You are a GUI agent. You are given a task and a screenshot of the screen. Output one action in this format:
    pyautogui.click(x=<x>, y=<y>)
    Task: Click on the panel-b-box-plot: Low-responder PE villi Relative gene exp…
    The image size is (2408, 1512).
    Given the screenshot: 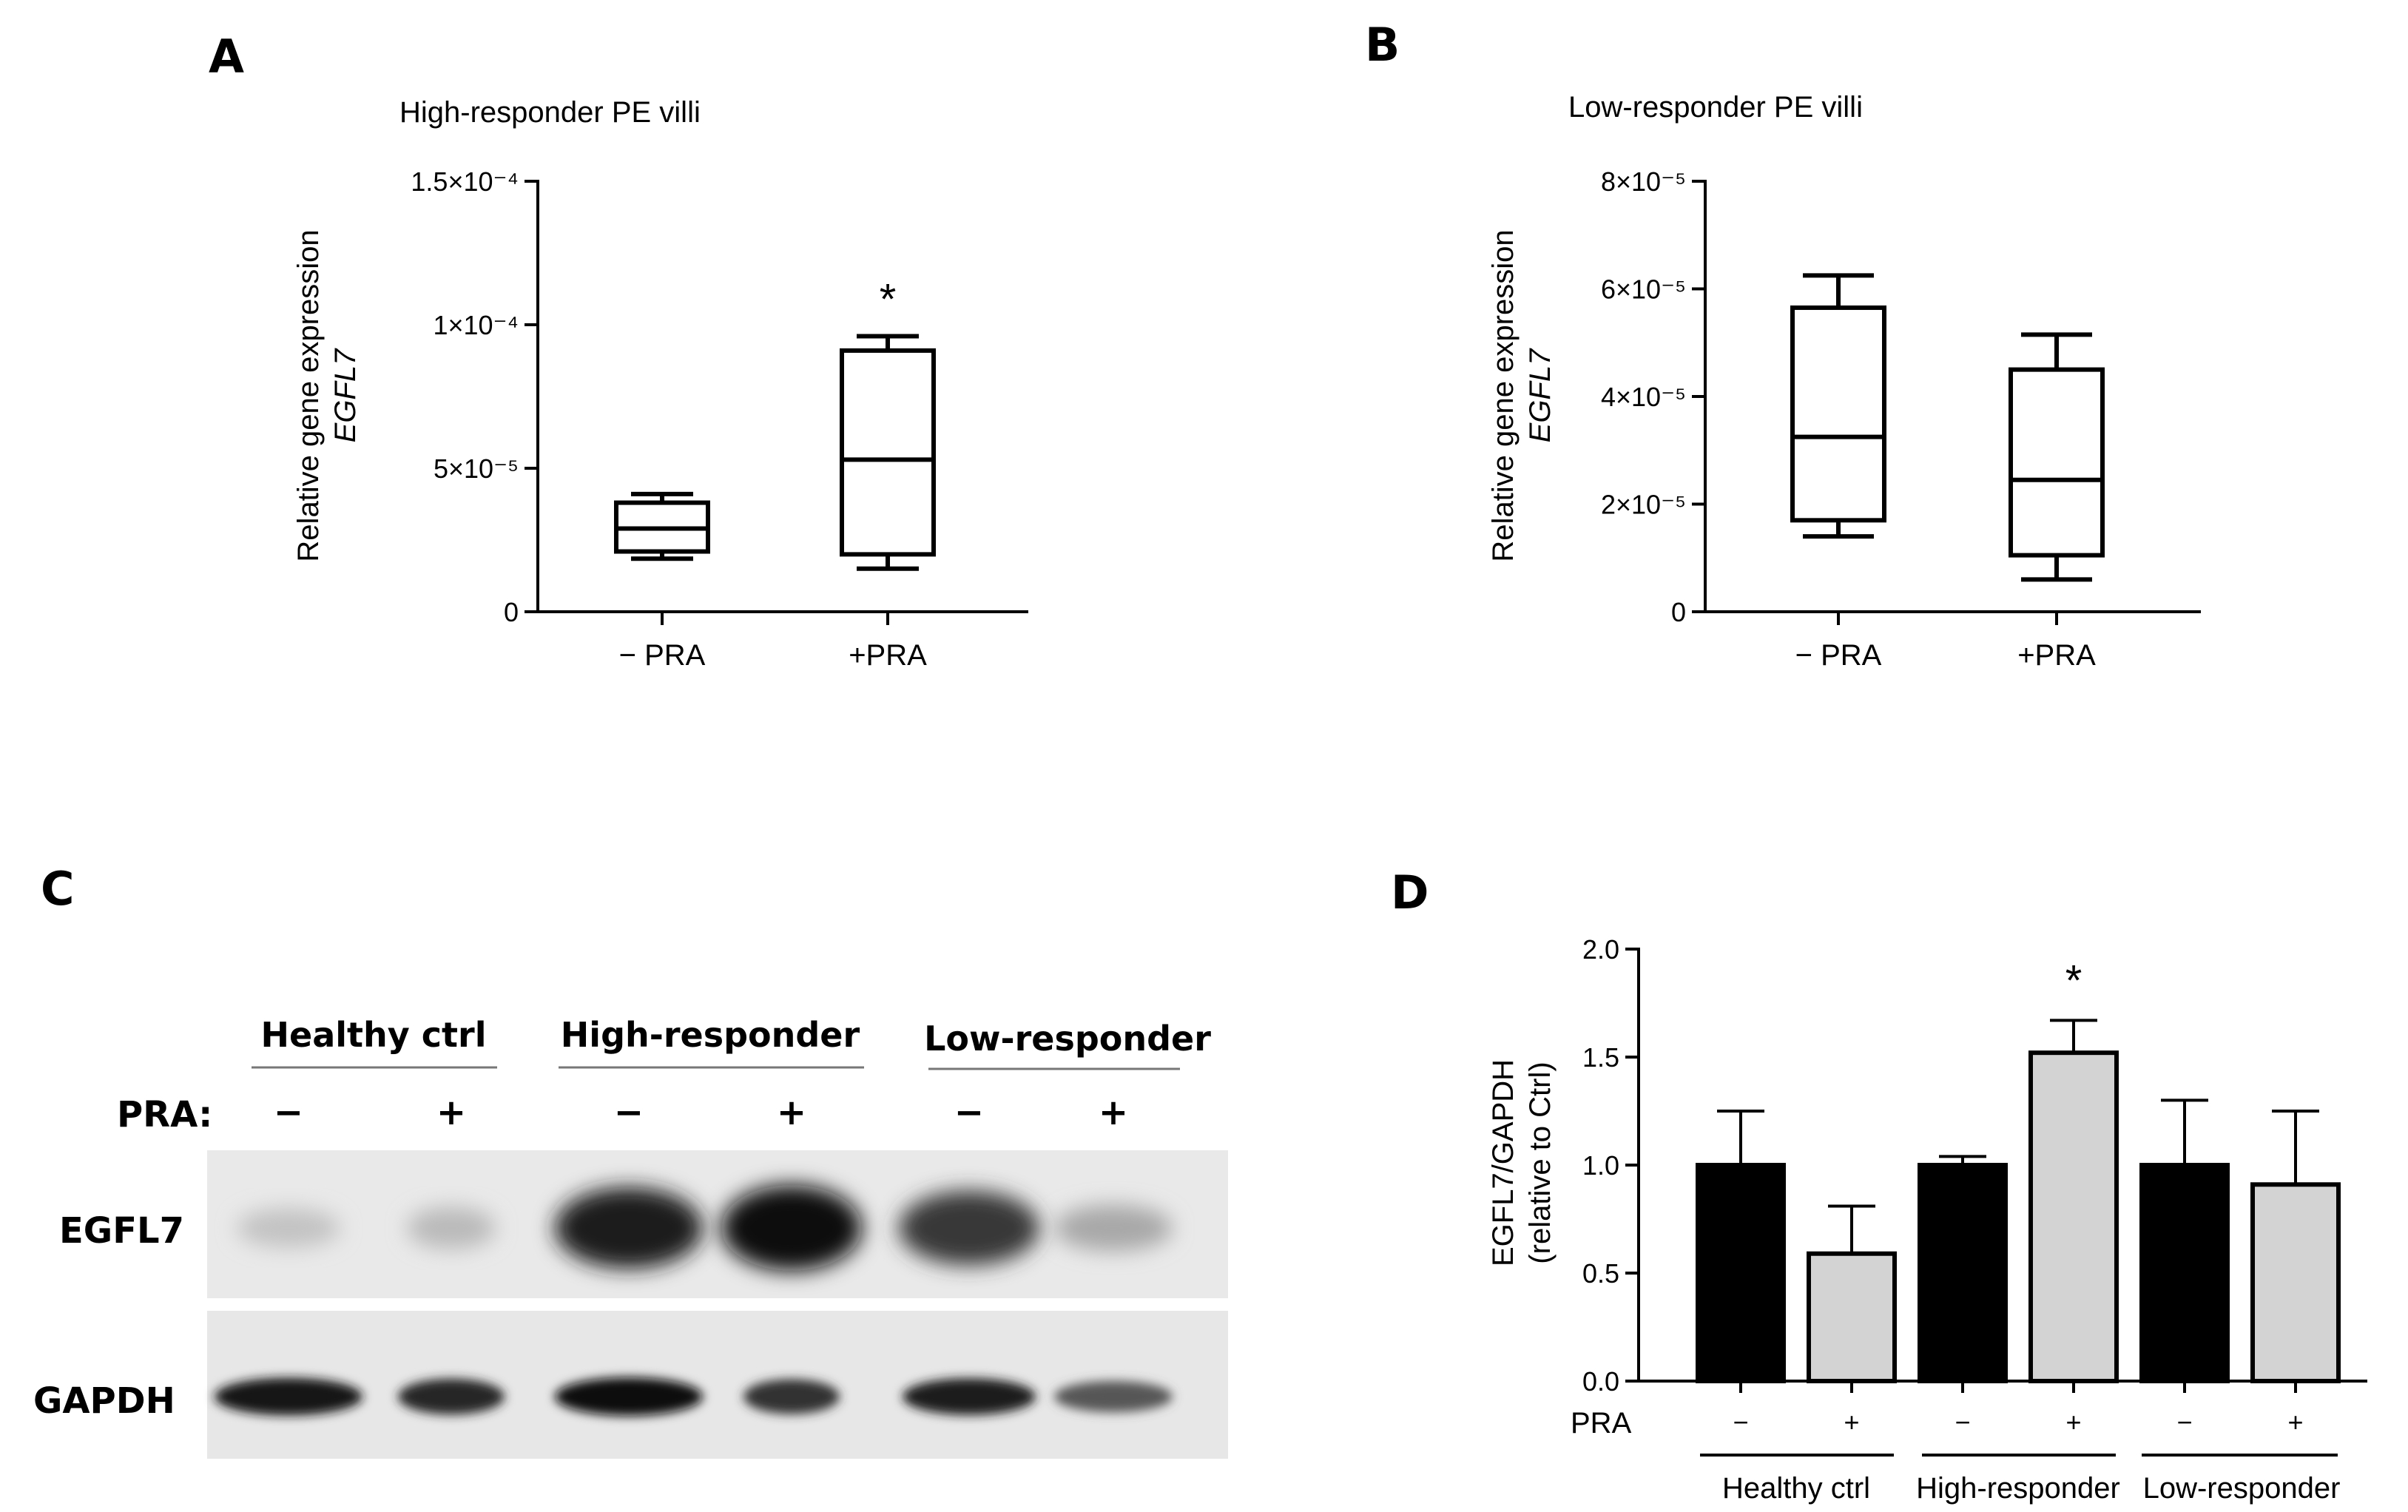 What is the action you would take?
    pyautogui.click(x=1844, y=381)
    